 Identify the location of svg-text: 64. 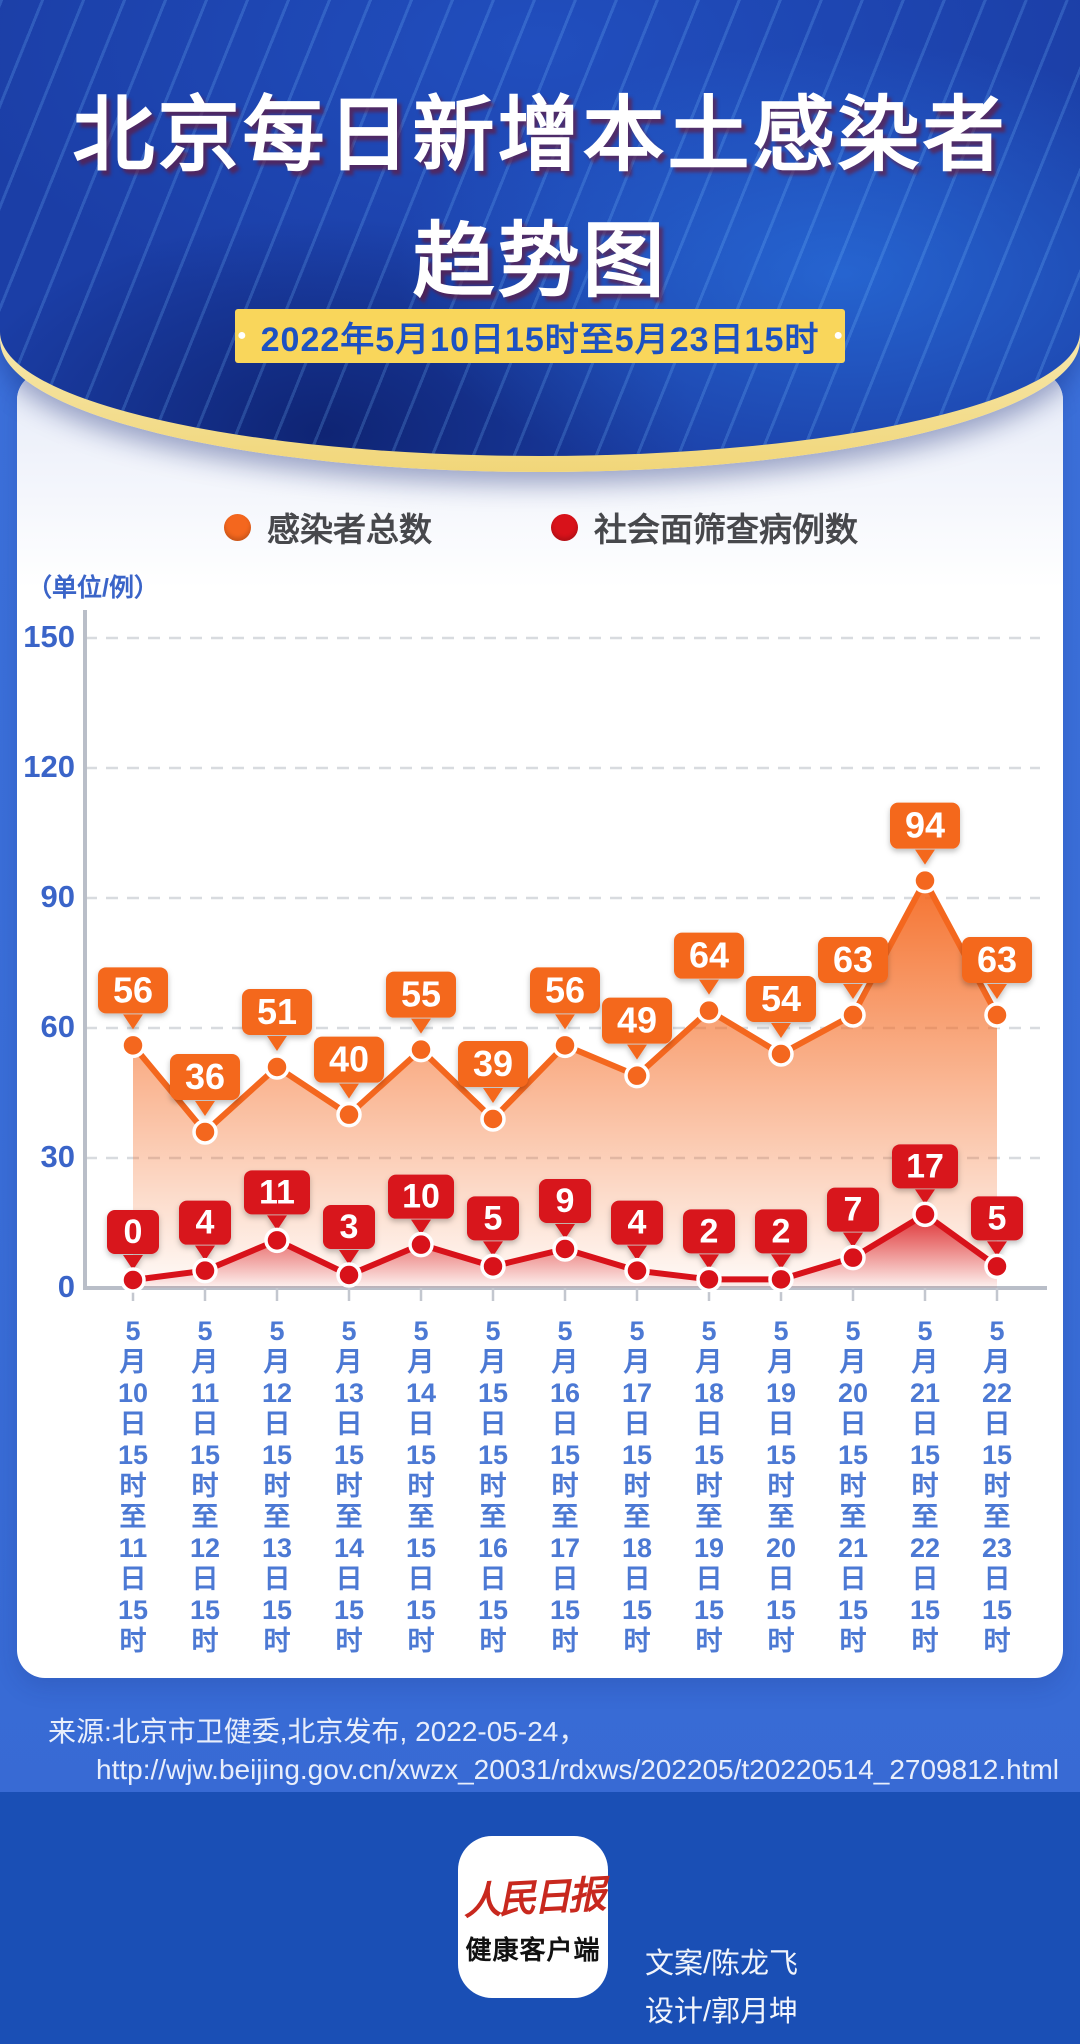
(709, 955).